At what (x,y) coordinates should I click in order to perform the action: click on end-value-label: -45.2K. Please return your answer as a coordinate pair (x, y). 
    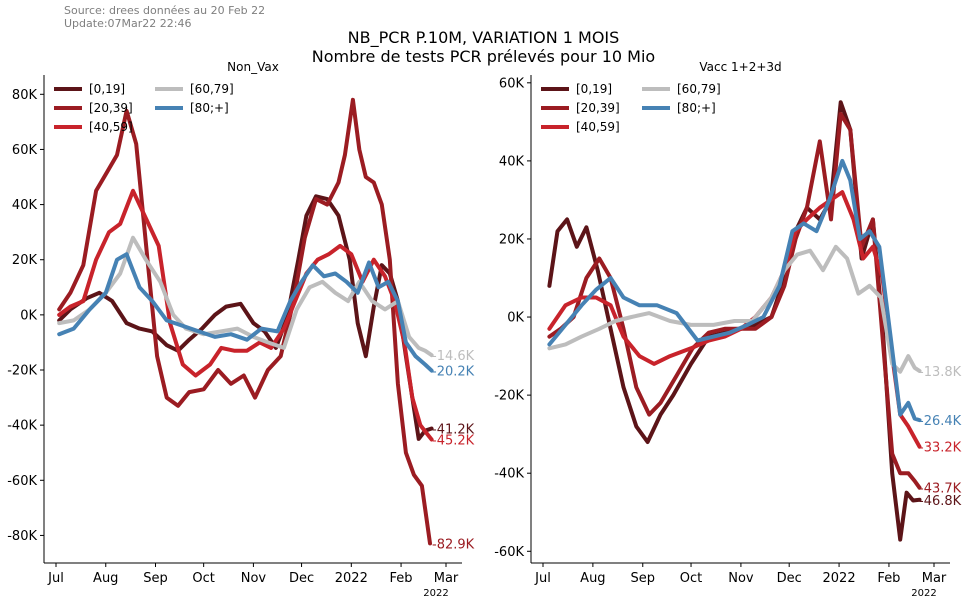
    Looking at the image, I should click on (453, 440).